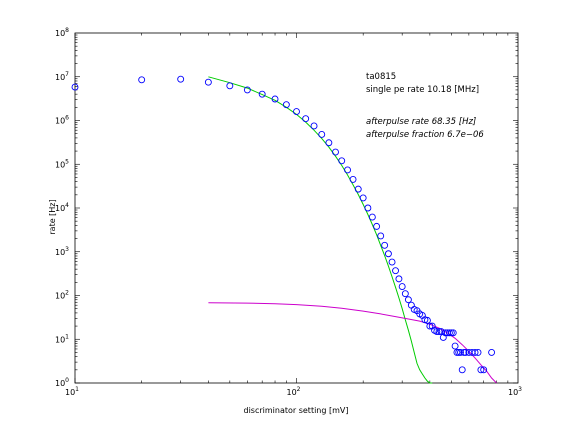  I want to click on x-tick-label: 10³, so click(515, 391).